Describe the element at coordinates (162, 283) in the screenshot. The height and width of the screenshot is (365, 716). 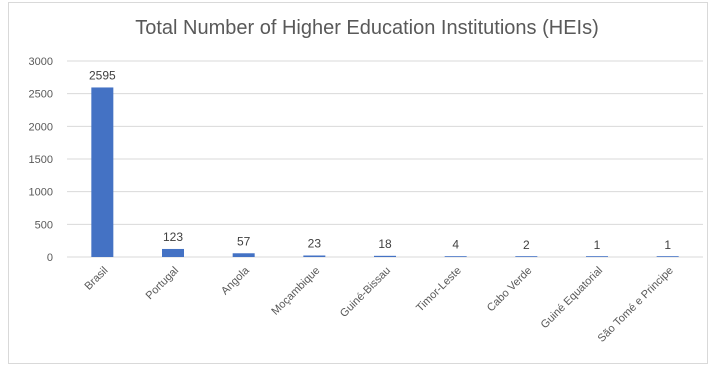
I see `category-label: Portugal` at that location.